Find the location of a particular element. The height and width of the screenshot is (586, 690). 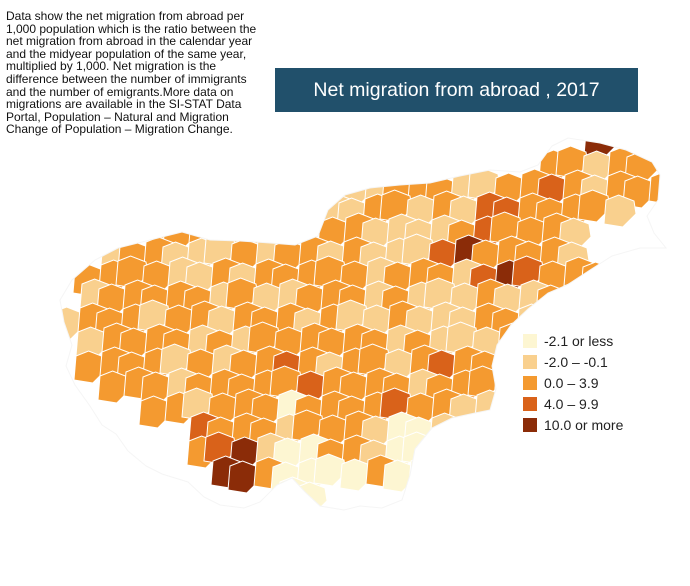

legend-item: 0.0 – 3.9 is located at coordinates (573, 382).